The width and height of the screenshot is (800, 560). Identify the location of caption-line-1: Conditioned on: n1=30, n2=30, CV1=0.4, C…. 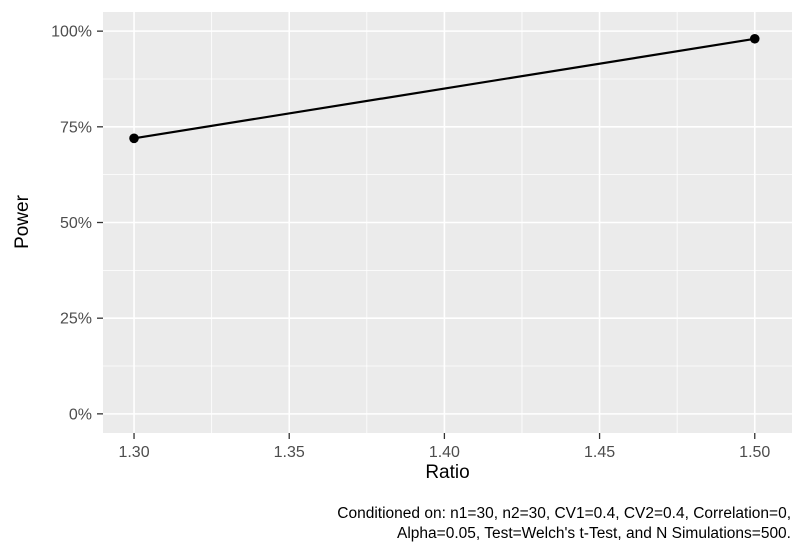
(564, 513).